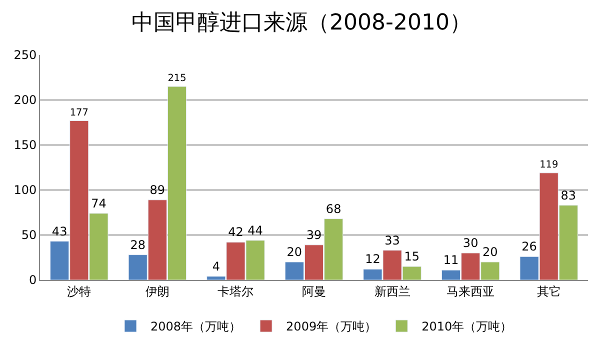 The image size is (603, 352). Describe the element at coordinates (331, 327) in the screenshot. I see `legend-label: 2009年（万吨）` at that location.